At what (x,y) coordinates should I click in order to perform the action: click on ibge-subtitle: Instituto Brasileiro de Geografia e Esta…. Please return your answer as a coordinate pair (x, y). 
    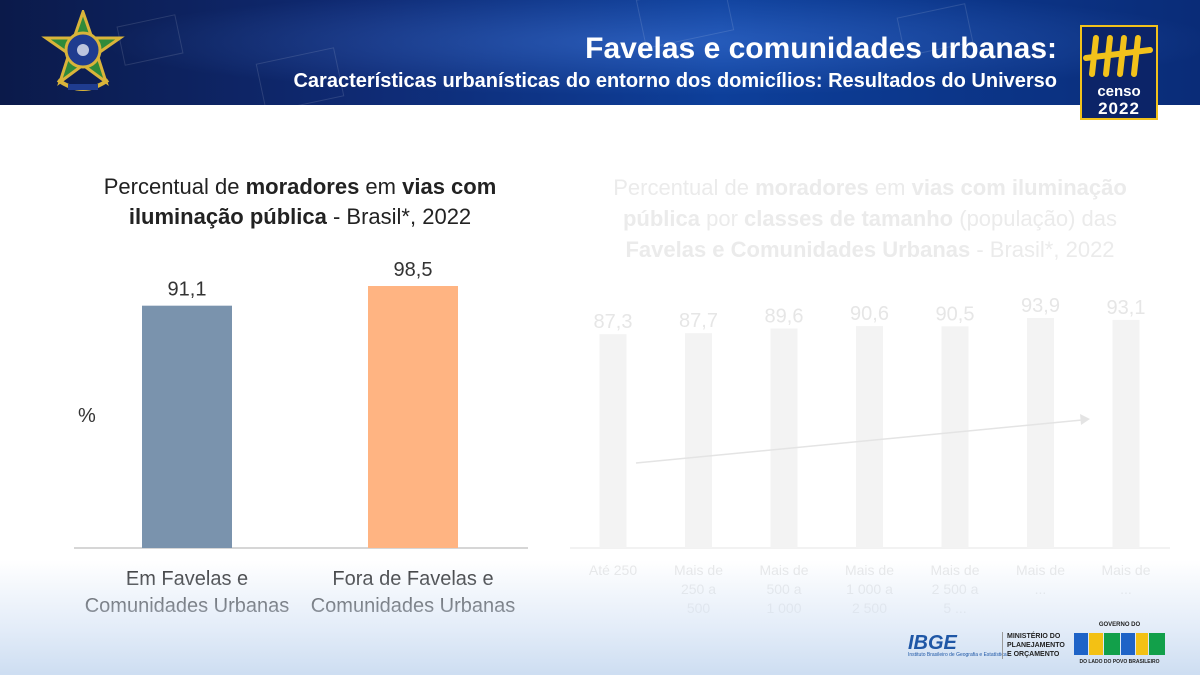
    Looking at the image, I should click on (957, 655).